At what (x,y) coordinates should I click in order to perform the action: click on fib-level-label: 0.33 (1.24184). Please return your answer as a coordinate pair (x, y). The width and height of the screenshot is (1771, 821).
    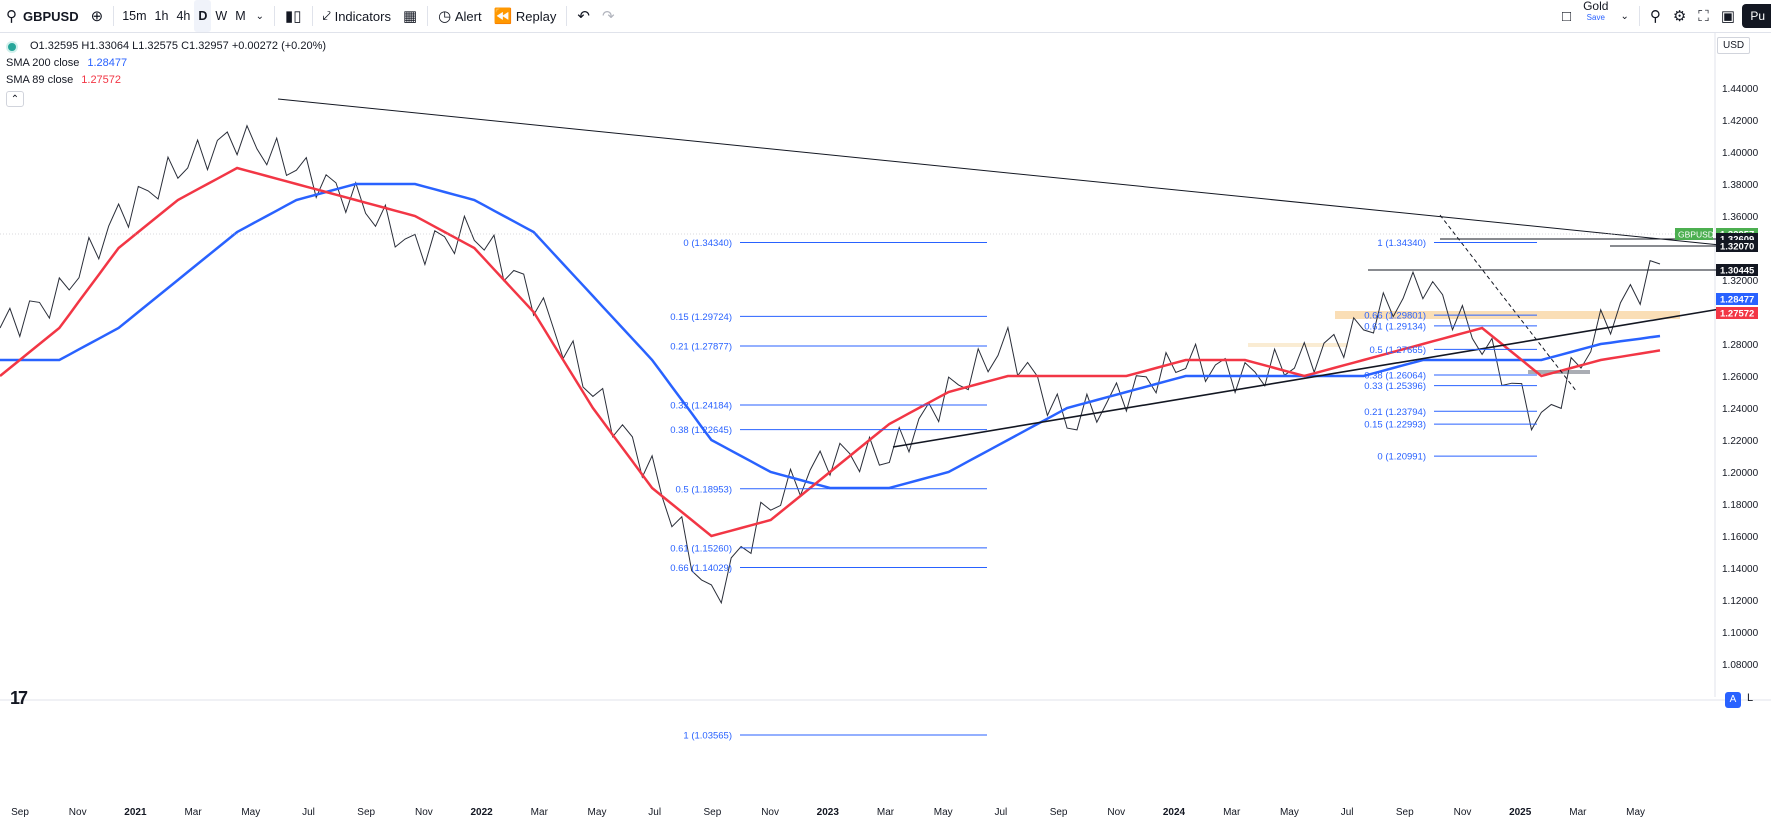
    Looking at the image, I should click on (701, 406).